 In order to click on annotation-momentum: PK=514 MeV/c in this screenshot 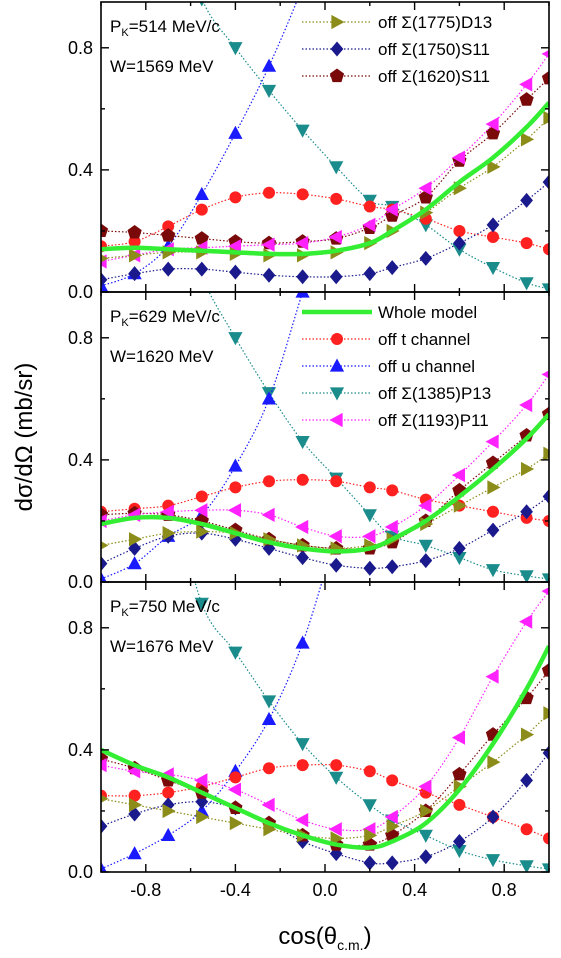, I will do `click(165, 28)`.